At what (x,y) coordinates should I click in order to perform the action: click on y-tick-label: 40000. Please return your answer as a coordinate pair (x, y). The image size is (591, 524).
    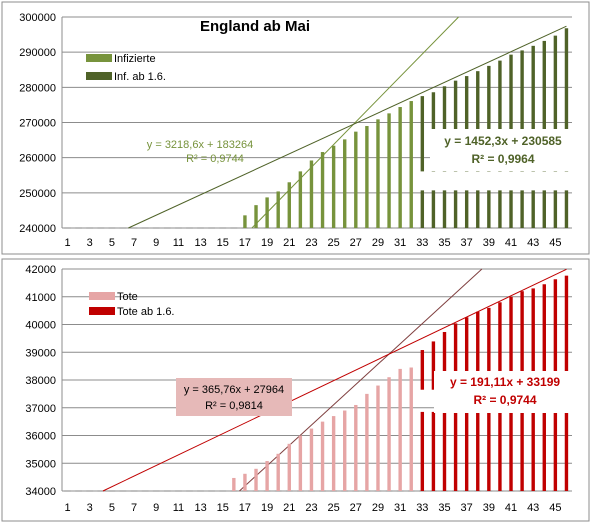
    Looking at the image, I should click on (40, 326).